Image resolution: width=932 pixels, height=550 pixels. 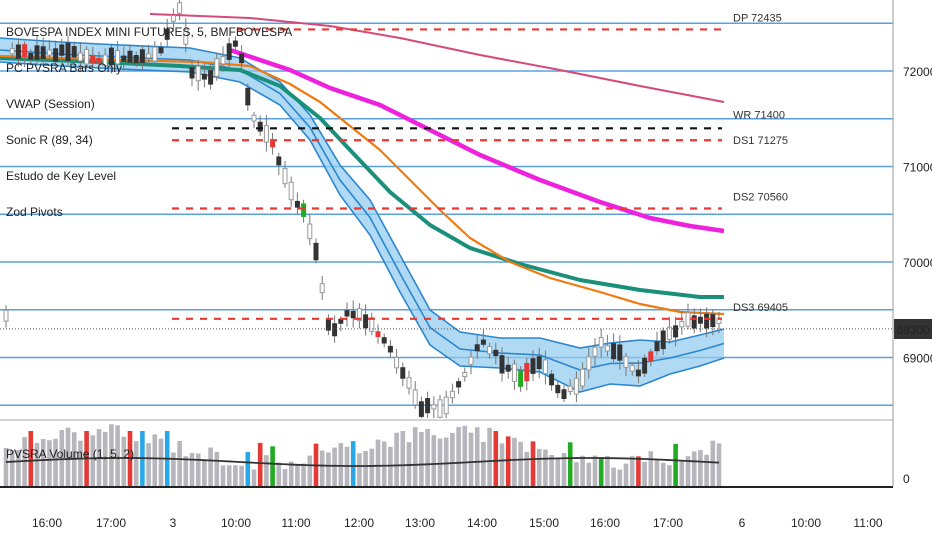 I want to click on indicator-sonic-r: Sonic R (89, 34), so click(x=49, y=140).